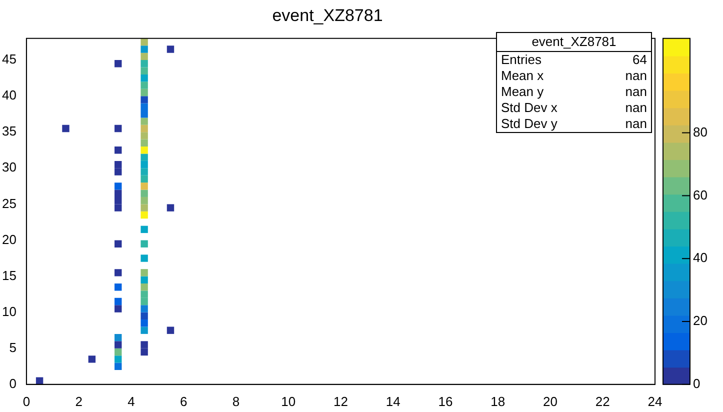 This screenshot has height=412, width=723. Describe the element at coordinates (529, 108) in the screenshot. I see `annotation: Std Dev x` at that location.